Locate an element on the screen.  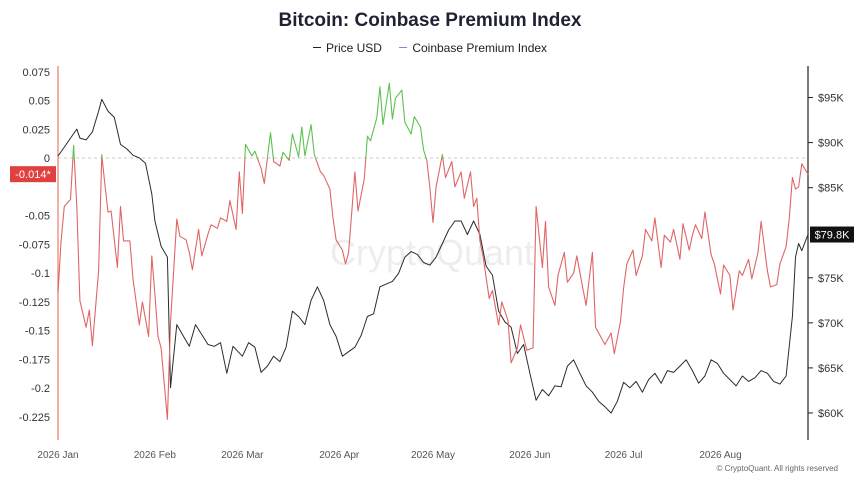
price-value-badge is located at coordinates (832, 234).